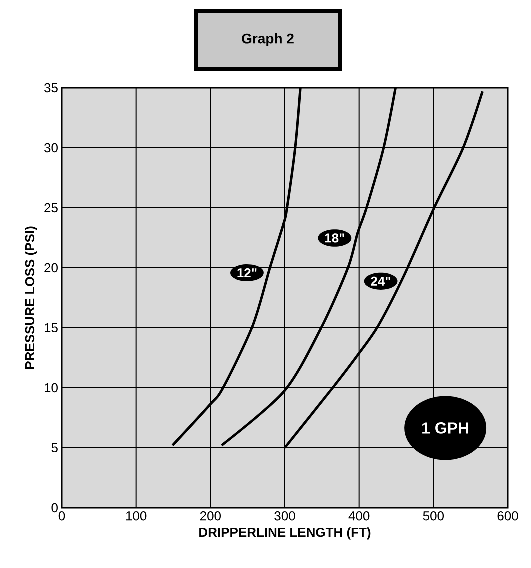 Image resolution: width=531 pixels, height=568 pixels. Describe the element at coordinates (211, 516) in the screenshot. I see `x-tick-label: 200` at that location.